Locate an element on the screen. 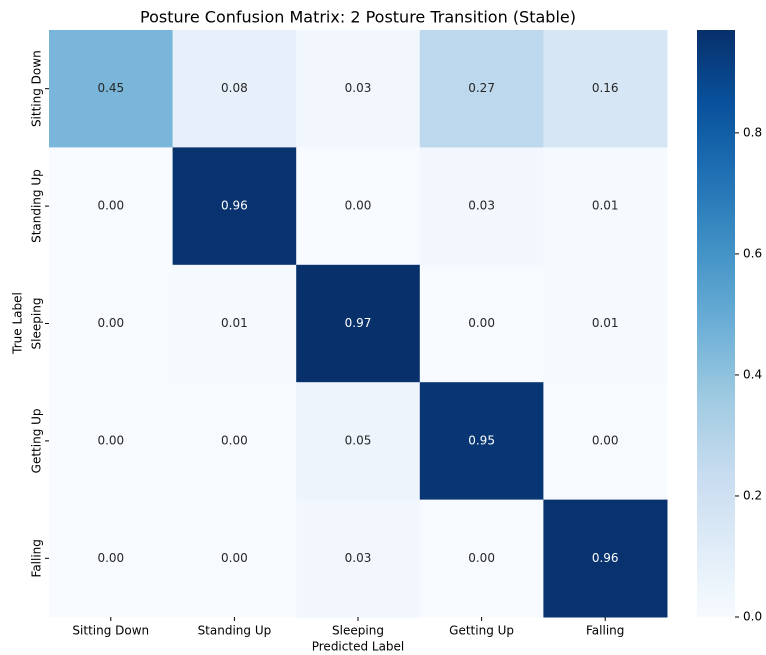  cell-label: 0.97 is located at coordinates (358, 323).